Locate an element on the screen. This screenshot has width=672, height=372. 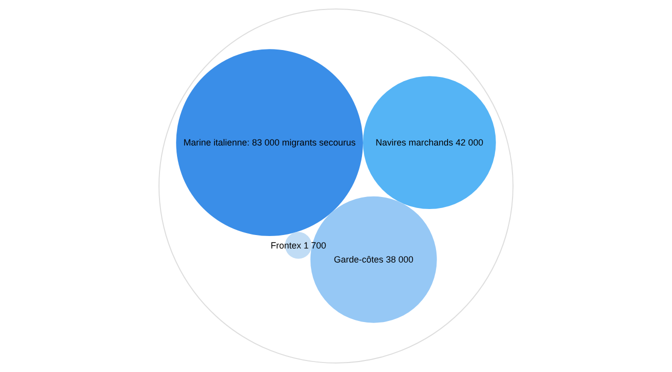
data-label: 38 000 is located at coordinates (398, 259).